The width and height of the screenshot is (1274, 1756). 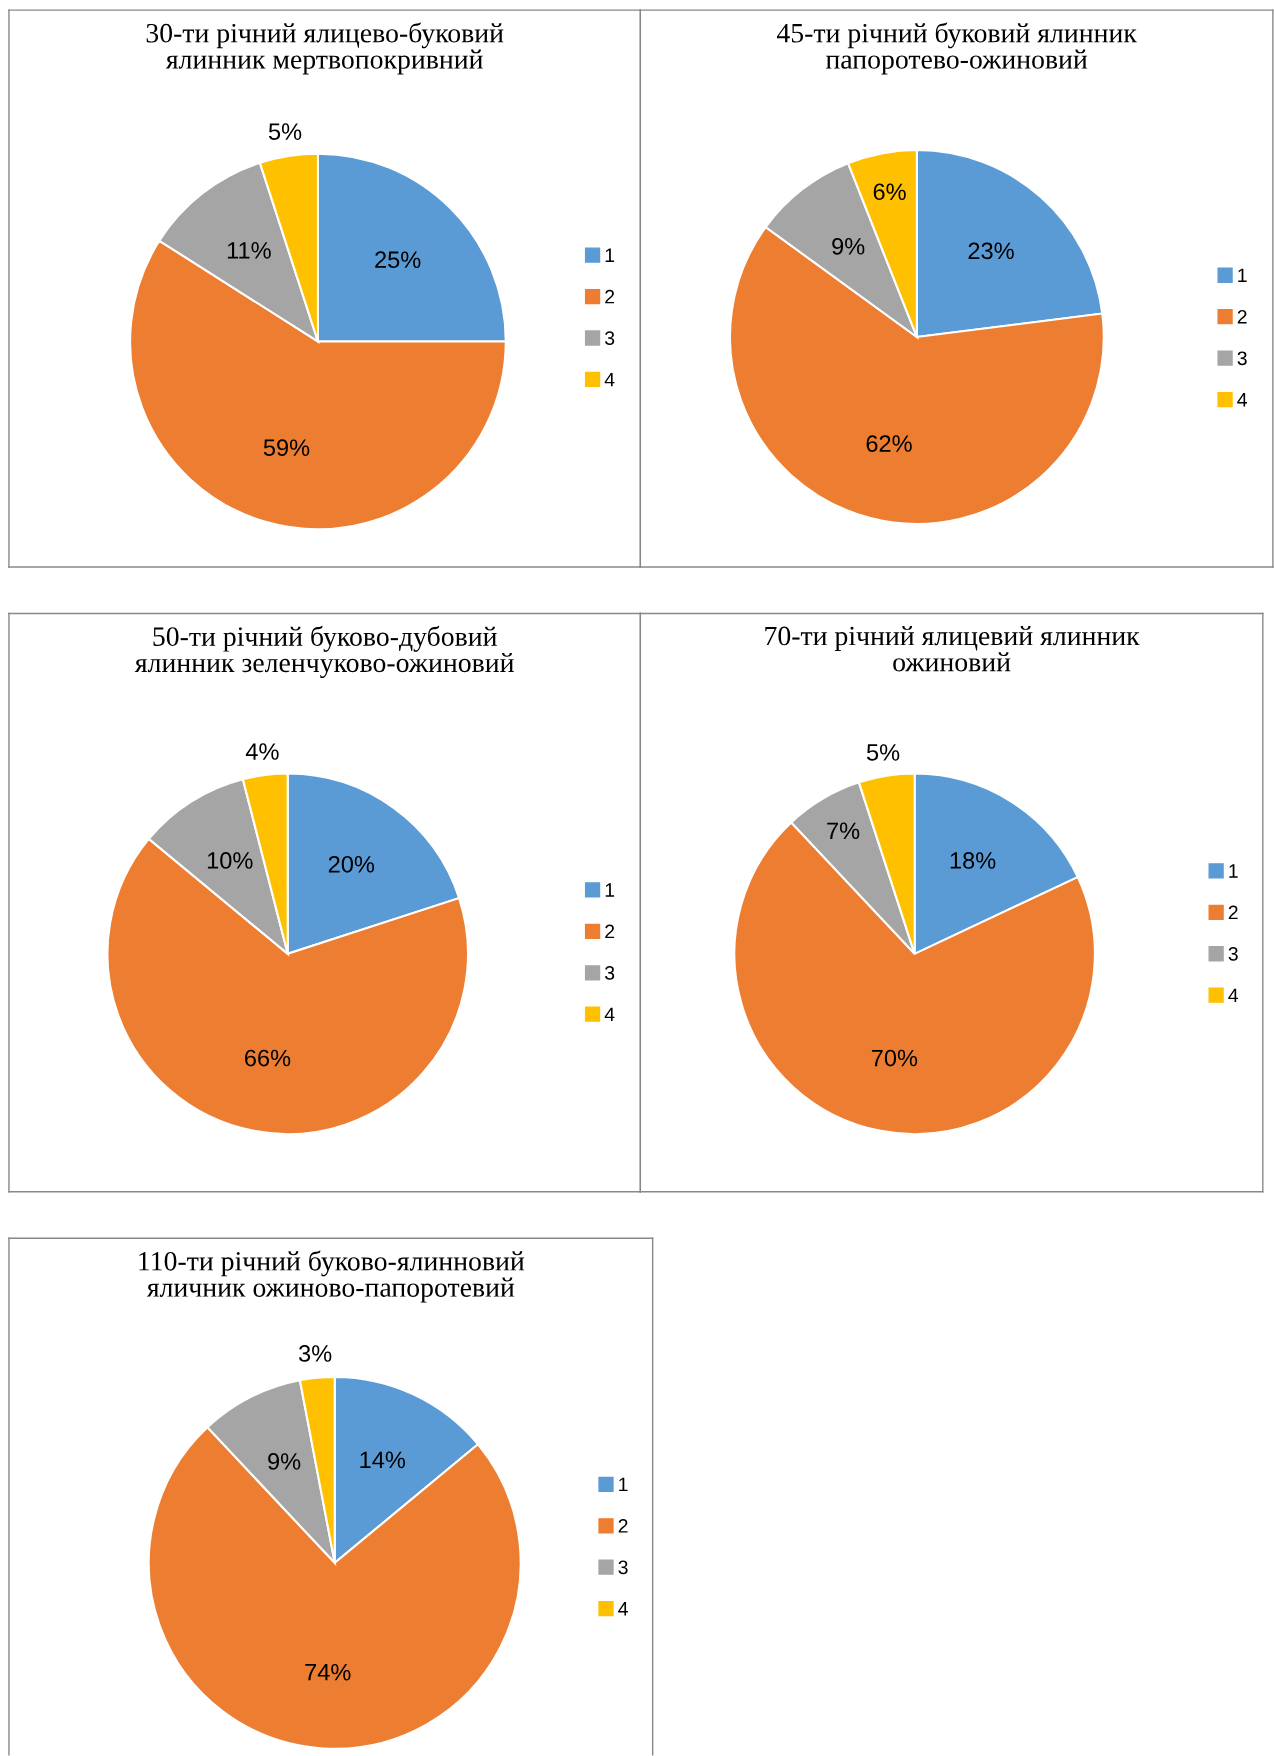 I want to click on data-label: 66%, so click(x=268, y=1058).